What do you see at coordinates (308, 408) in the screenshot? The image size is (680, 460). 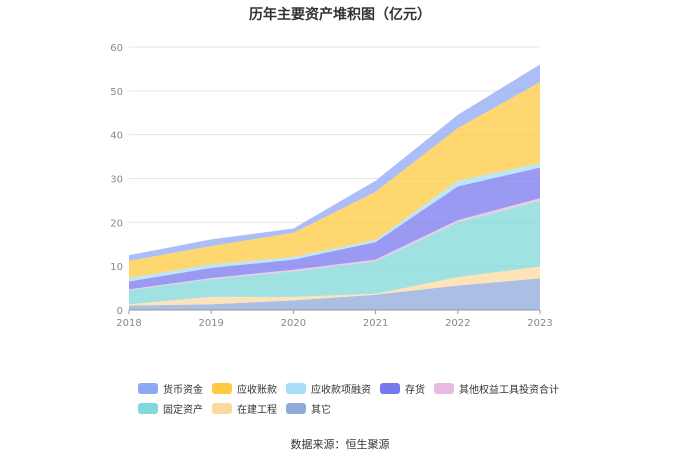 I see `legend-item: 其它` at bounding box center [308, 408].